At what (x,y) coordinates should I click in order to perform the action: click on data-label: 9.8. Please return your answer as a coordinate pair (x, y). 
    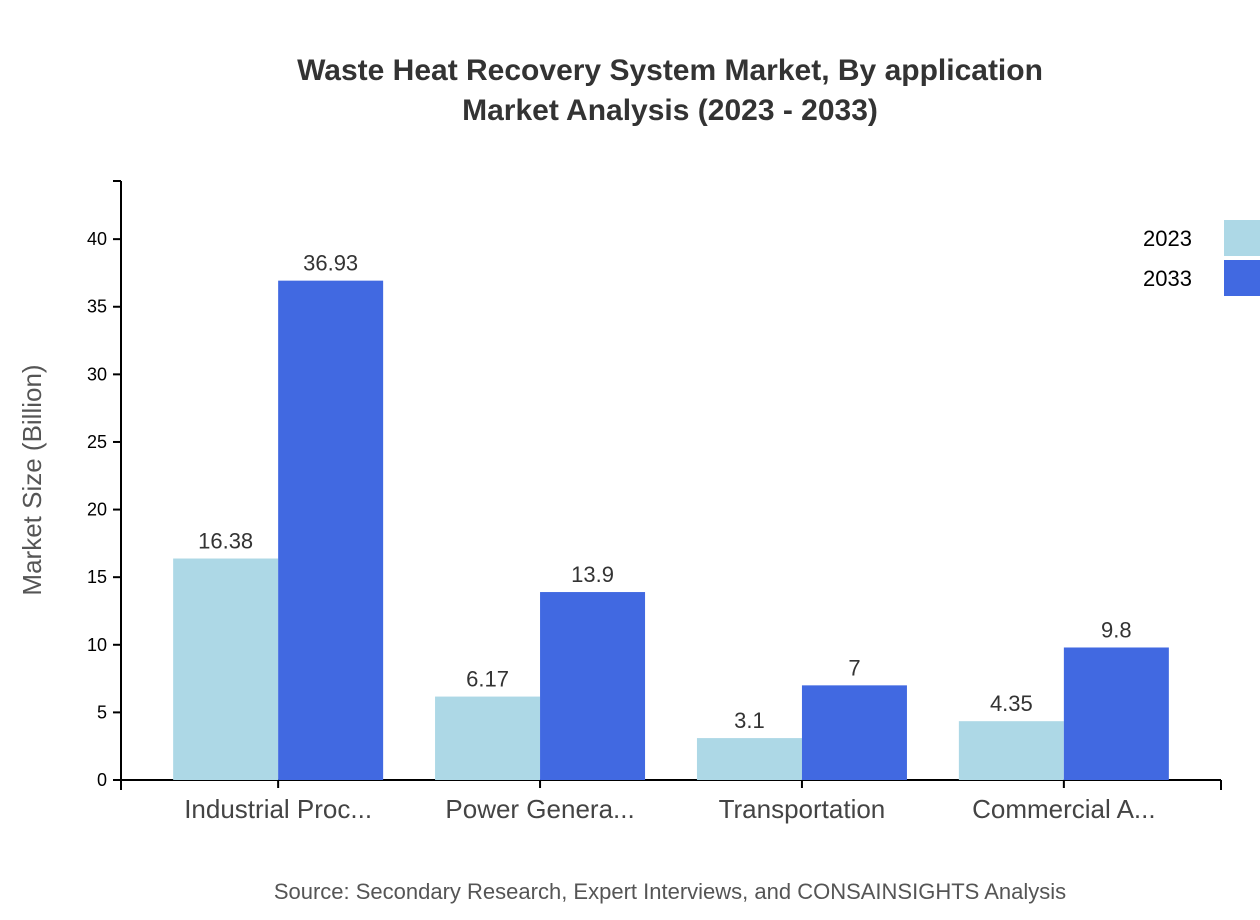
    Looking at the image, I should click on (1116, 629).